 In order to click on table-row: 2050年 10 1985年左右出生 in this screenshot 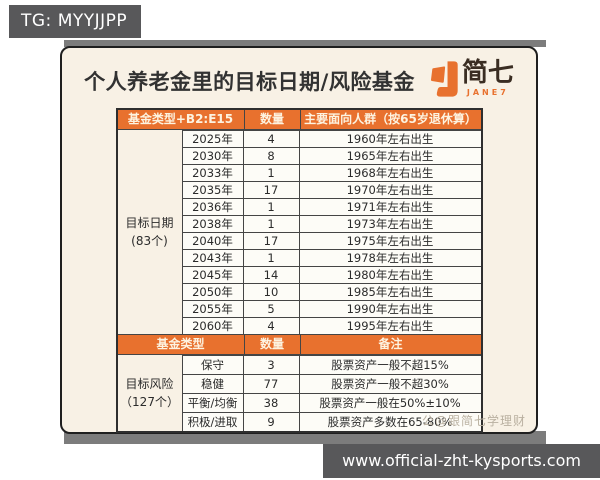, I will do `click(331, 291)`.